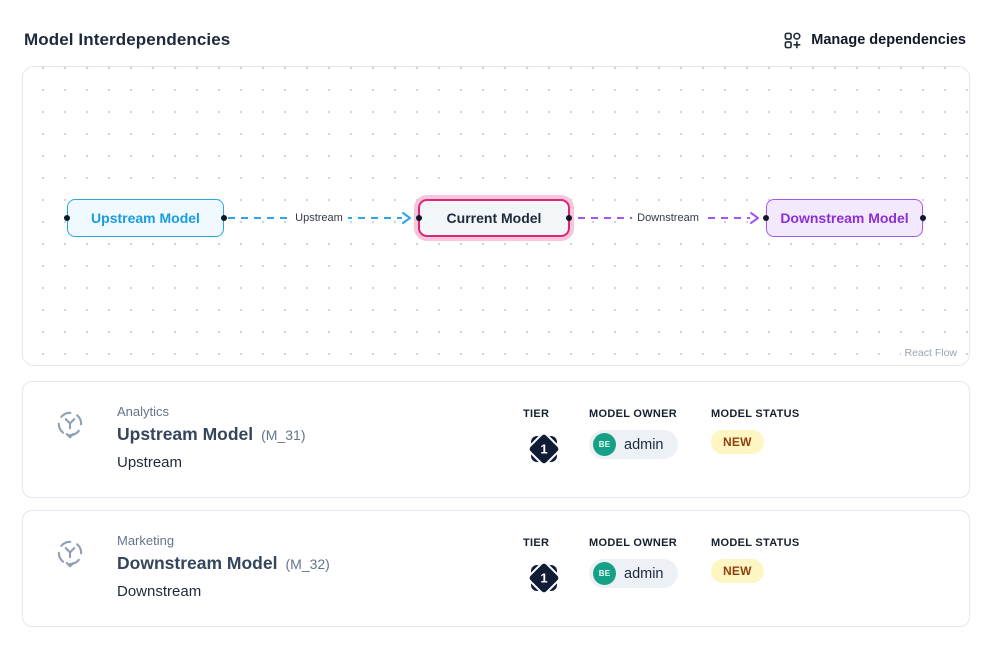 Image resolution: width=992 pixels, height=669 pixels. What do you see at coordinates (159, 591) in the screenshot?
I see `model-description: Downstream` at bounding box center [159, 591].